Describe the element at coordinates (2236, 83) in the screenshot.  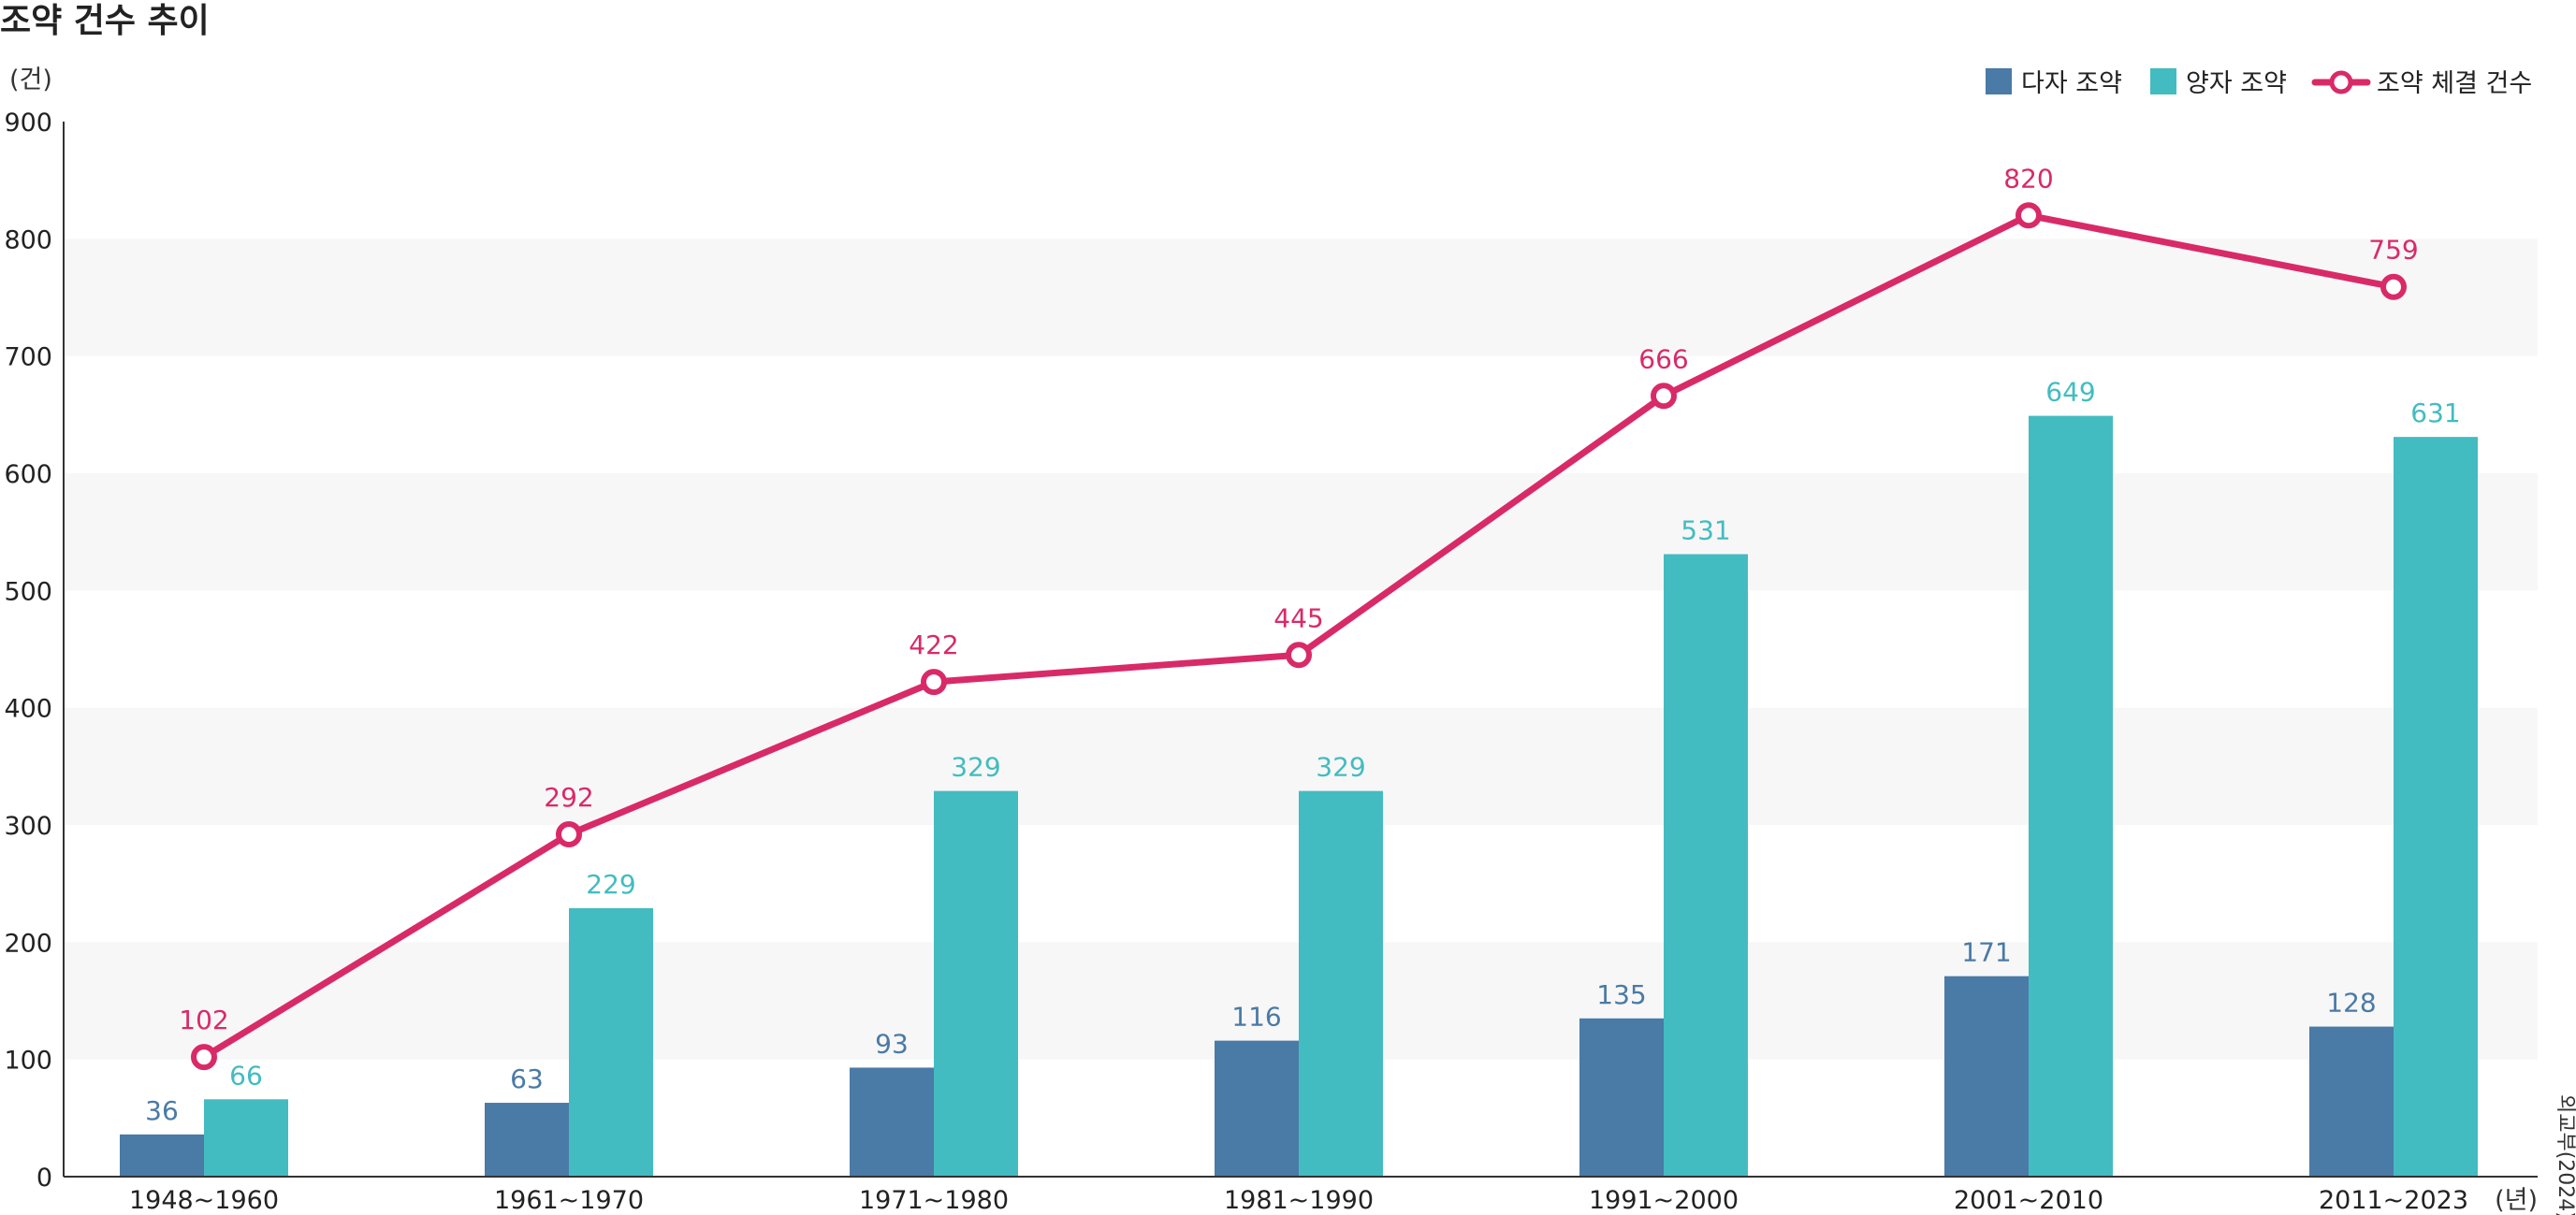
I see `legend-label-bilateral: 양자 조약` at that location.